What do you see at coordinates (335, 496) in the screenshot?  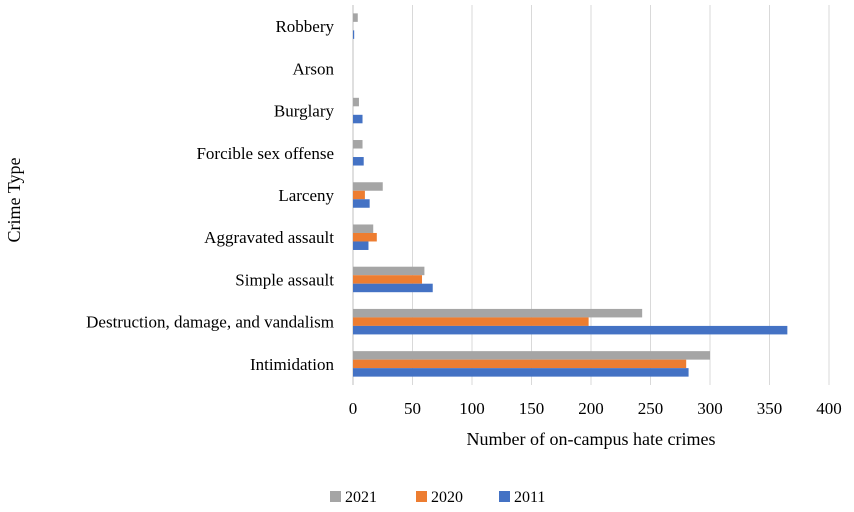 I see `legend-swatch-2021` at bounding box center [335, 496].